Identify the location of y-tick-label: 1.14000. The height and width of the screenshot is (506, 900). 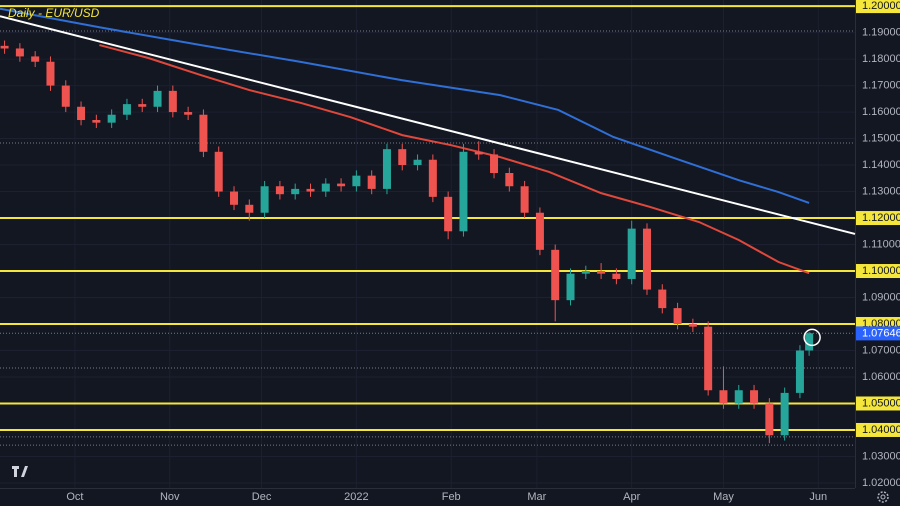
(881, 165).